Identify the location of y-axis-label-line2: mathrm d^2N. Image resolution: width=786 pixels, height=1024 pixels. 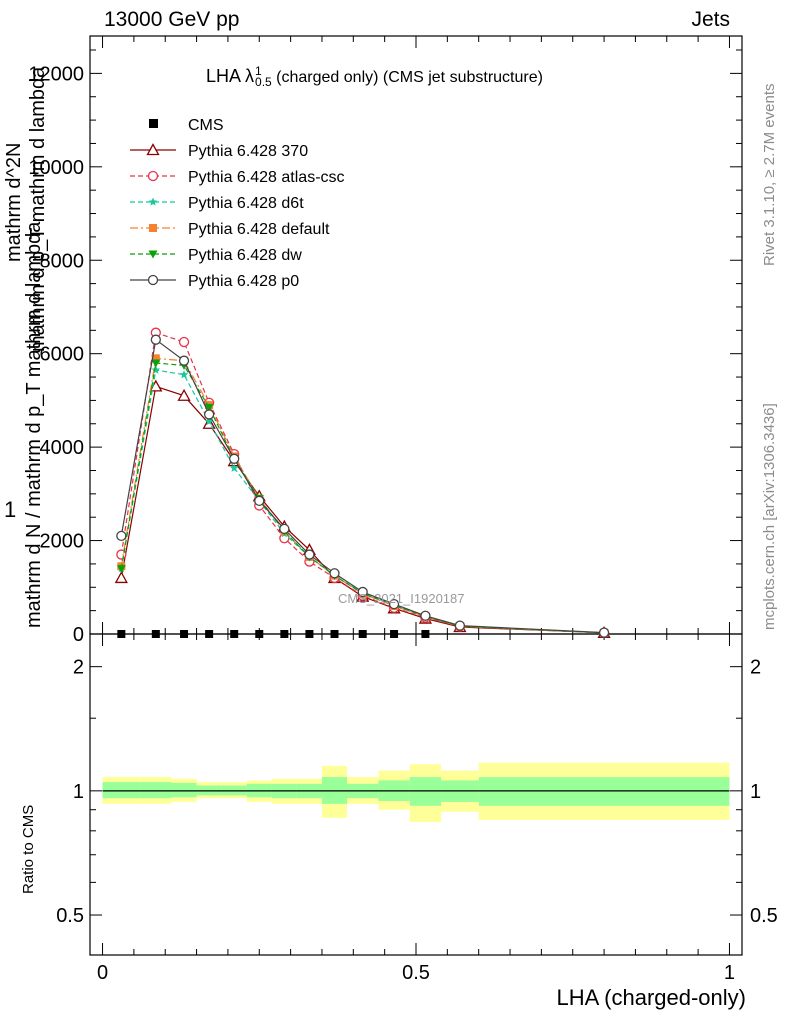
(14, 202).